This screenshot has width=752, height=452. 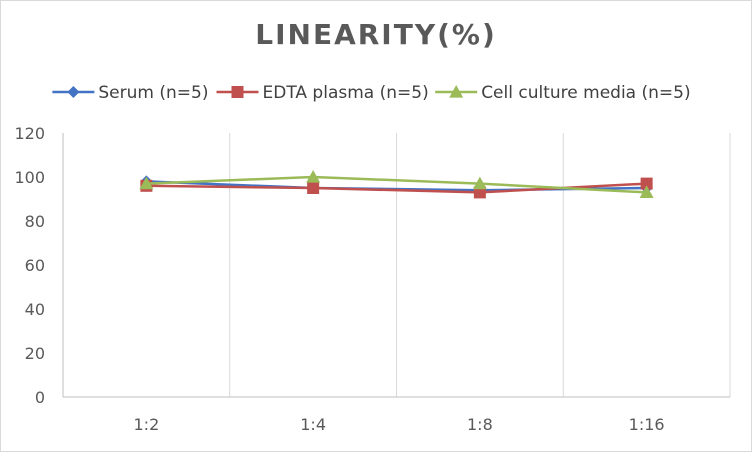 What do you see at coordinates (313, 424) in the screenshot?
I see `x-tick-label: 1:4` at bounding box center [313, 424].